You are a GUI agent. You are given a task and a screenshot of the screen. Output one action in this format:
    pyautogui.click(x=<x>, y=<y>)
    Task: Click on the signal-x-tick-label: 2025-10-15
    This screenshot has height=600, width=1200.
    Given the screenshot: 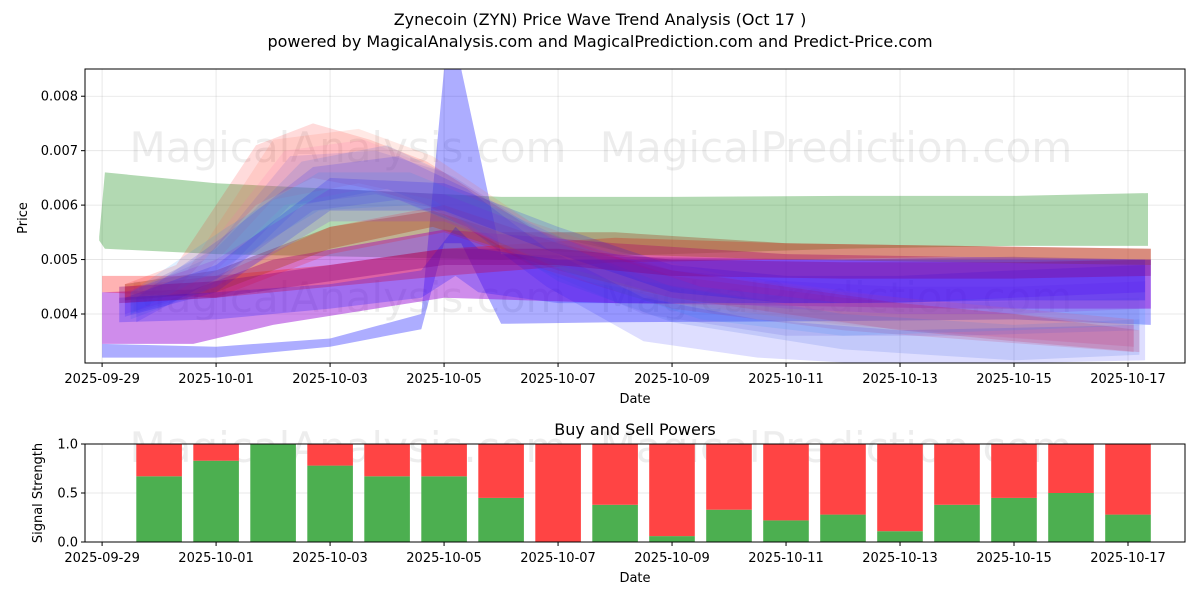 What is the action you would take?
    pyautogui.click(x=1014, y=558)
    